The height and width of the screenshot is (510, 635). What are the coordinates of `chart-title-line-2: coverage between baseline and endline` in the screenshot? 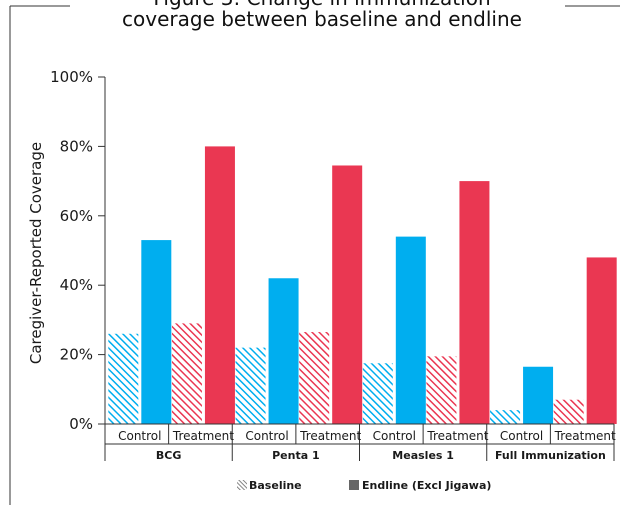 It's located at (322, 19).